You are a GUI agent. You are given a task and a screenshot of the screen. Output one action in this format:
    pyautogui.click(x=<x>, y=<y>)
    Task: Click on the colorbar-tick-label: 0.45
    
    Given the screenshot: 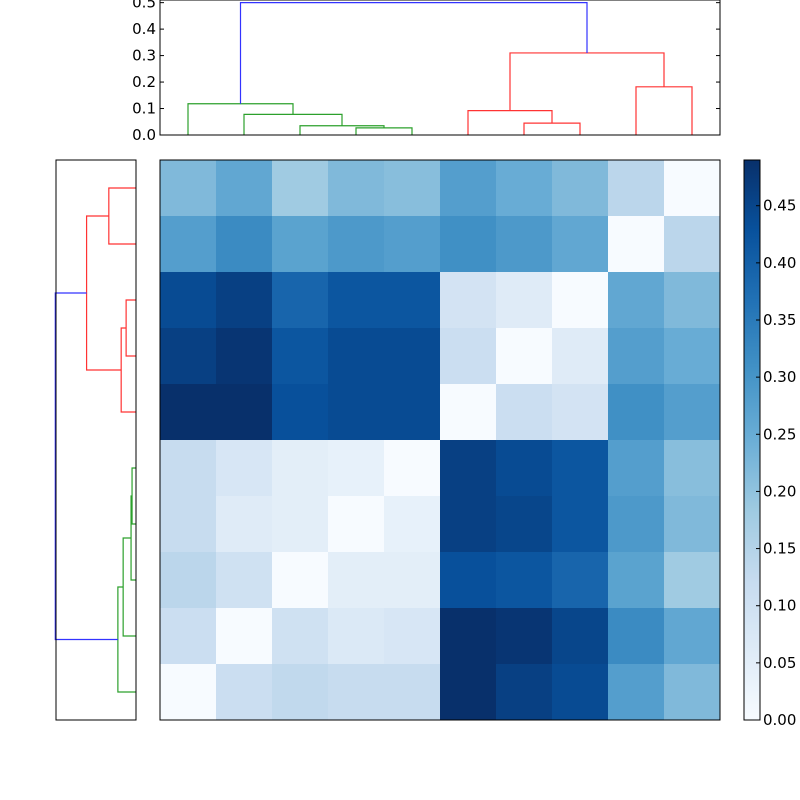 What is the action you would take?
    pyautogui.click(x=779, y=206)
    